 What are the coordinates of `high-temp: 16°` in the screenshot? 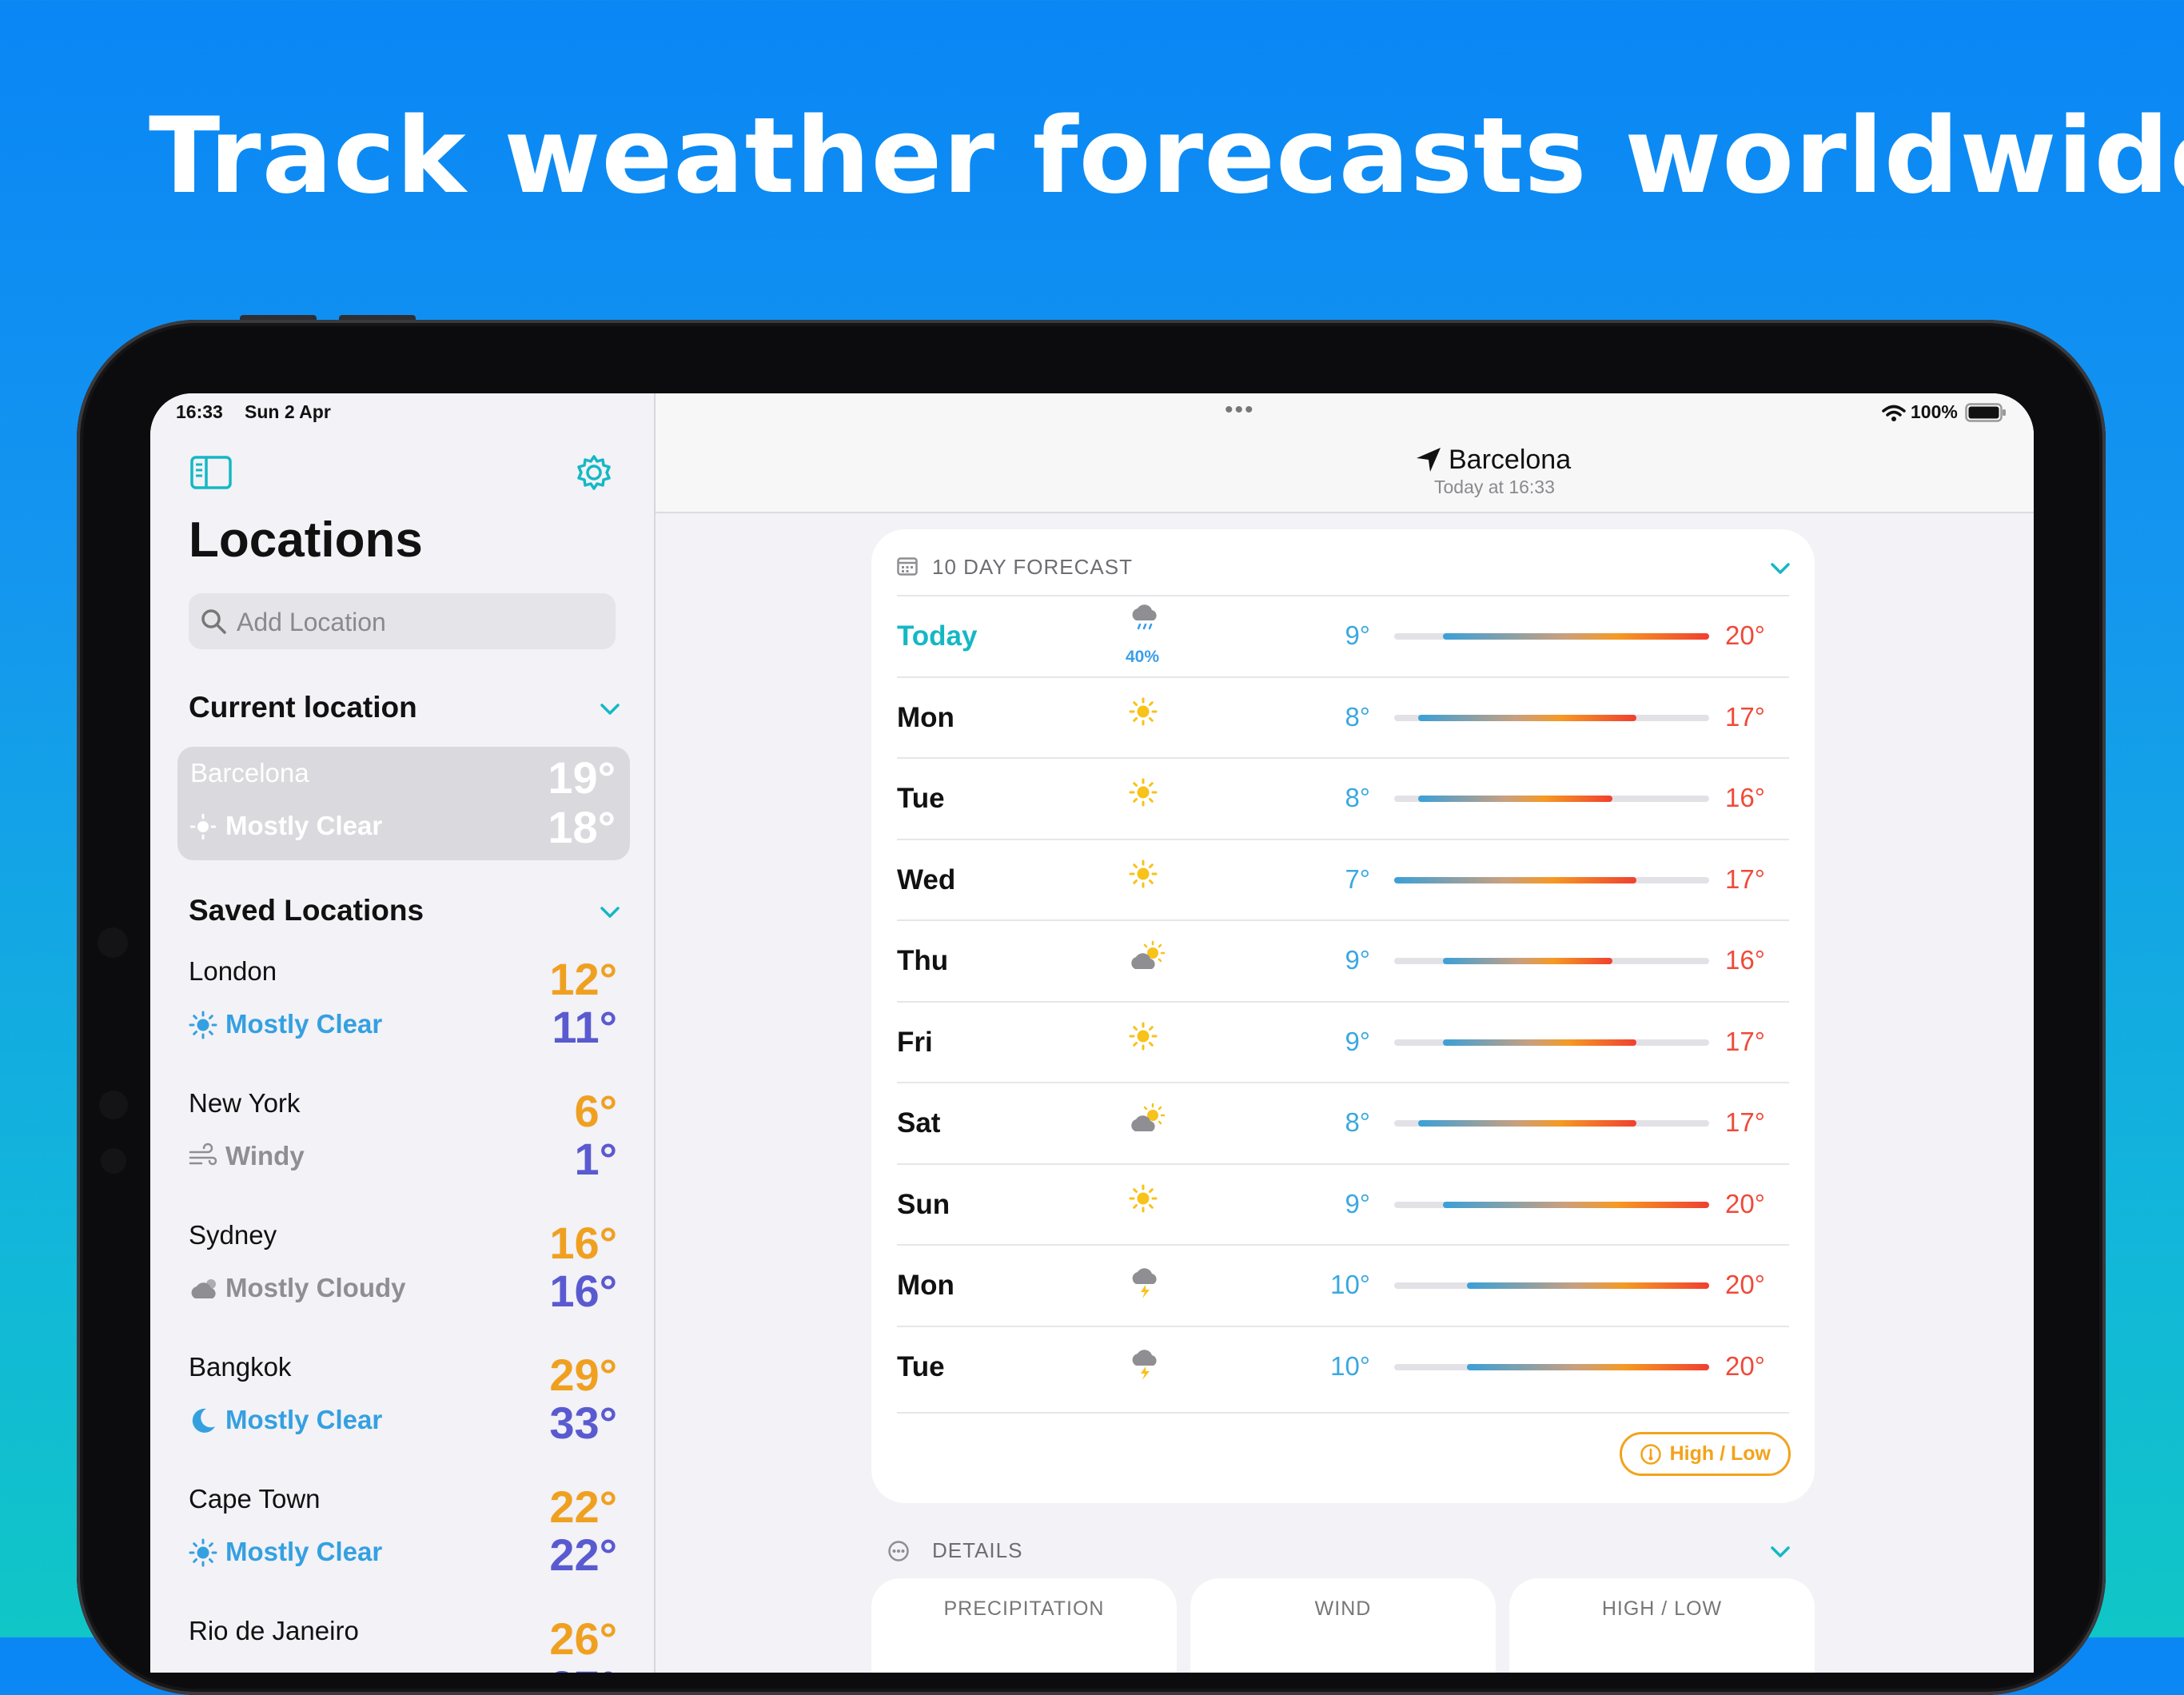 It's located at (583, 1243).